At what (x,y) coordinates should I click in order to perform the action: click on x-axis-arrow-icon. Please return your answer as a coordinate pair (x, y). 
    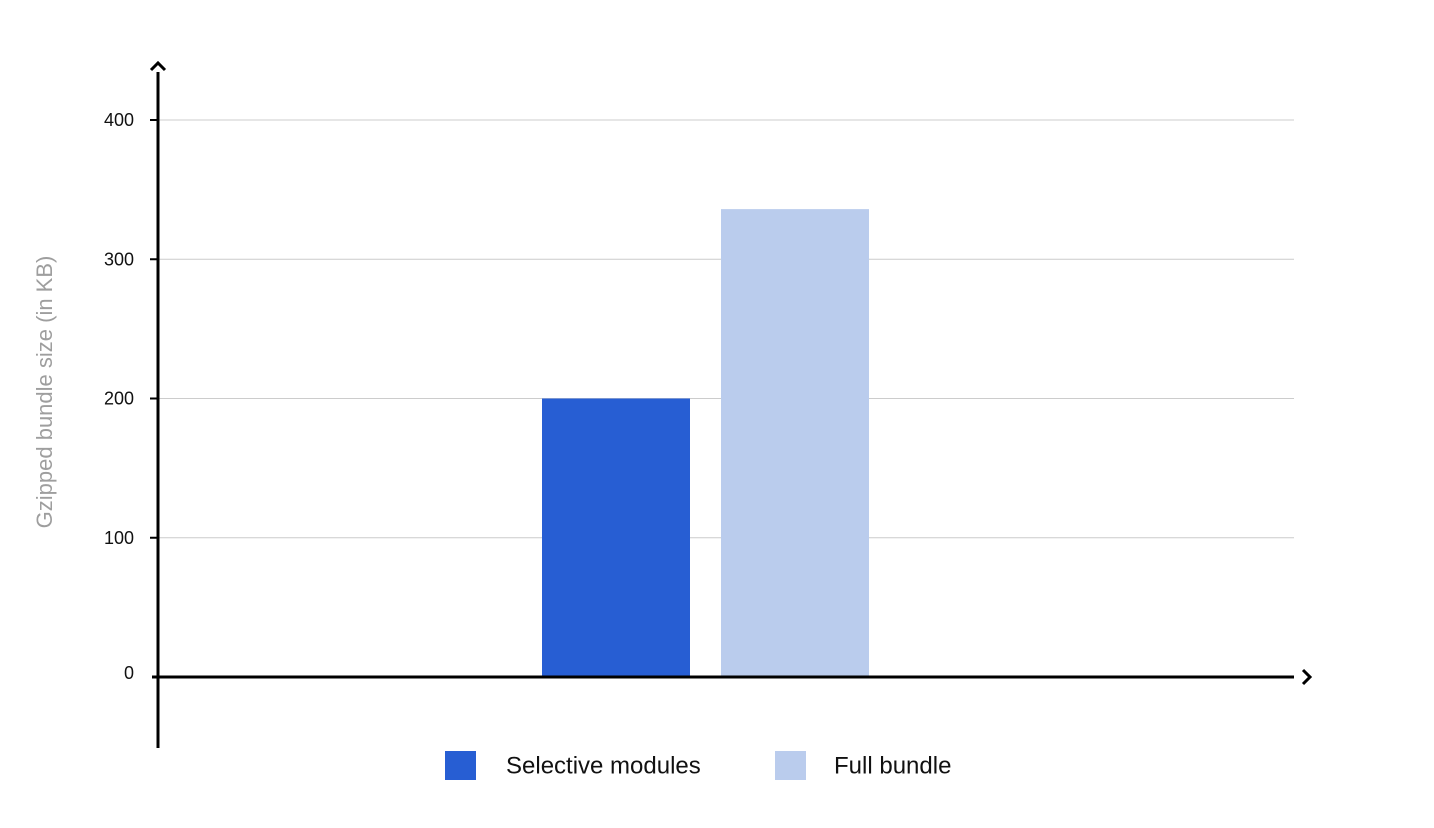
    Looking at the image, I should click on (1307, 677).